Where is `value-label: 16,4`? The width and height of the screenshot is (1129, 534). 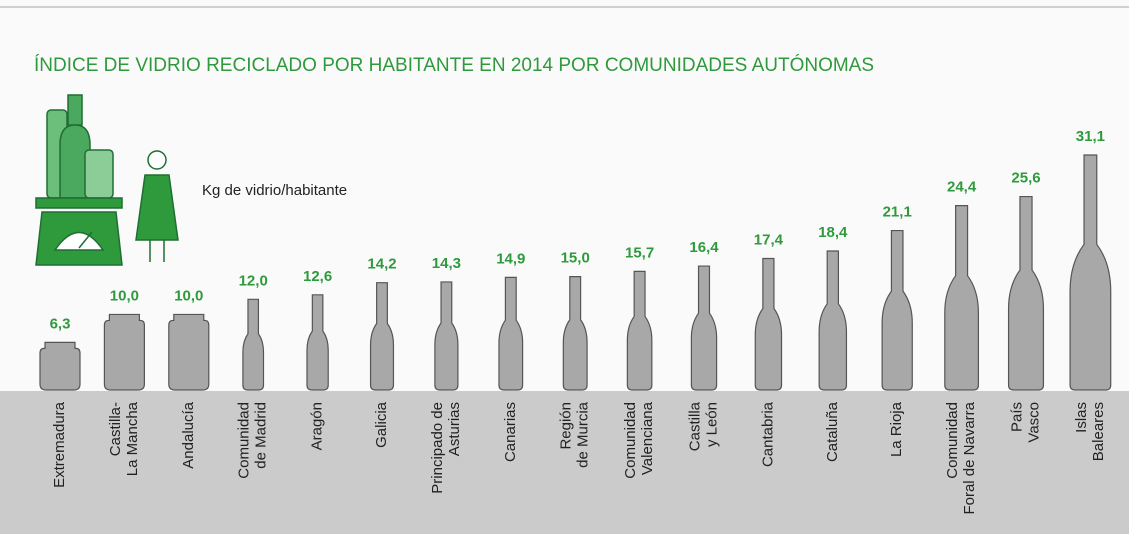
value-label: 16,4 is located at coordinates (704, 247).